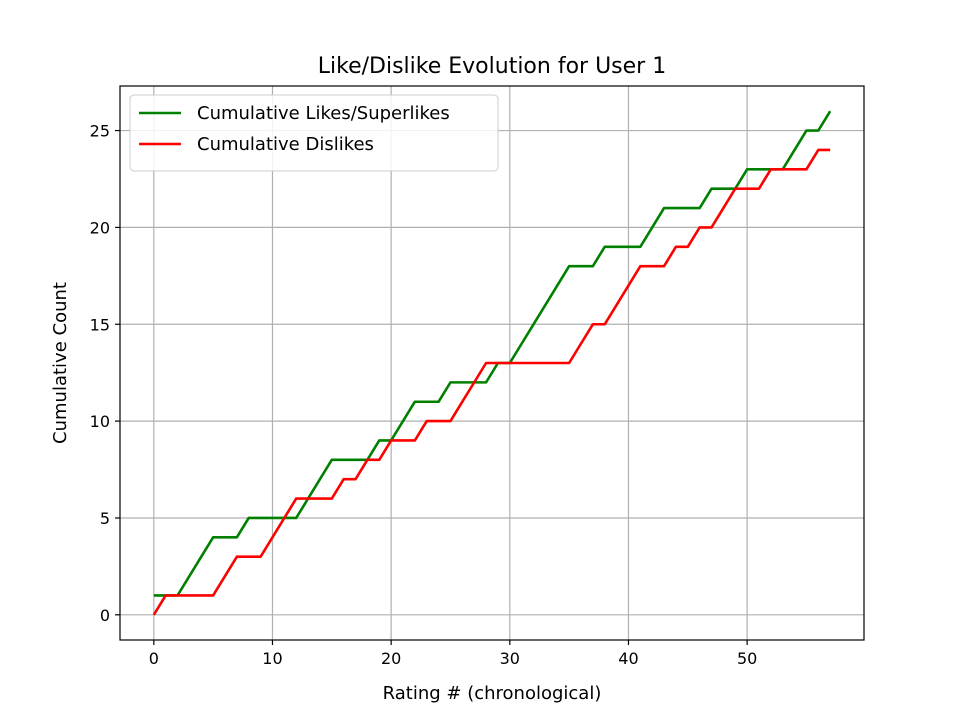 This screenshot has height=720, width=960. I want to click on legend-box, so click(314, 133).